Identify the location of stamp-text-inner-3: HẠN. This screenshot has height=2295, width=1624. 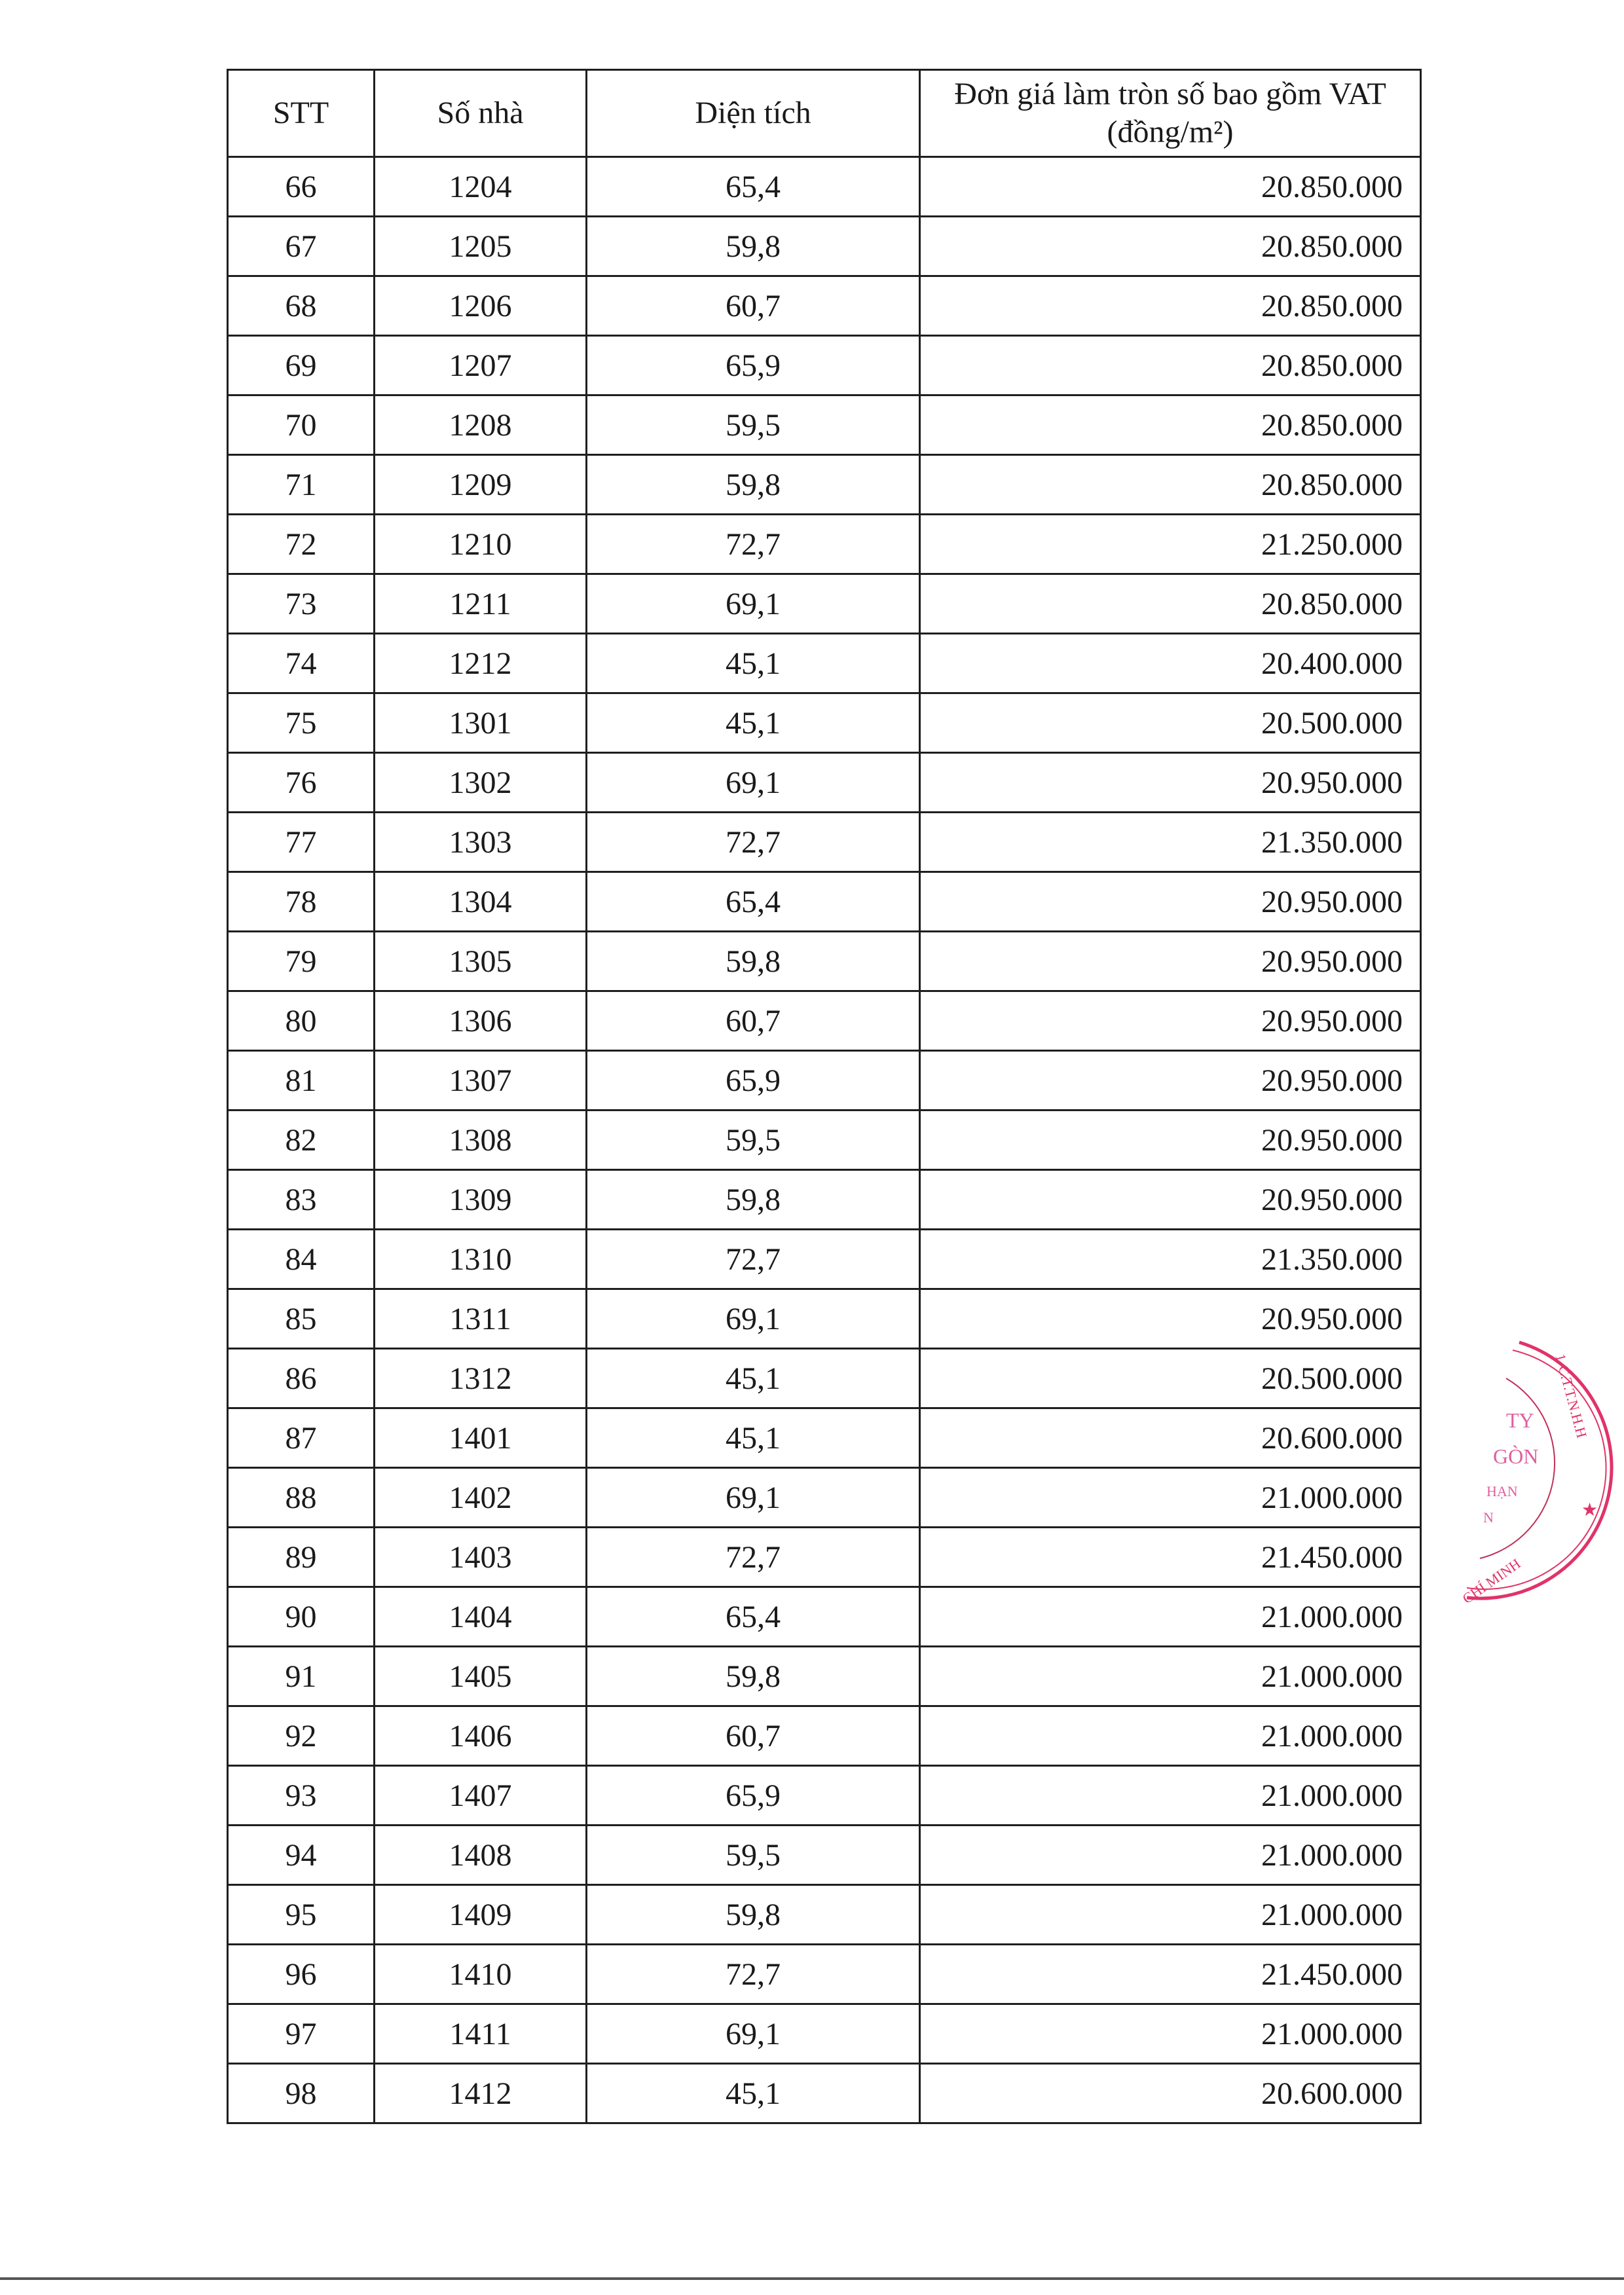
(1502, 1491).